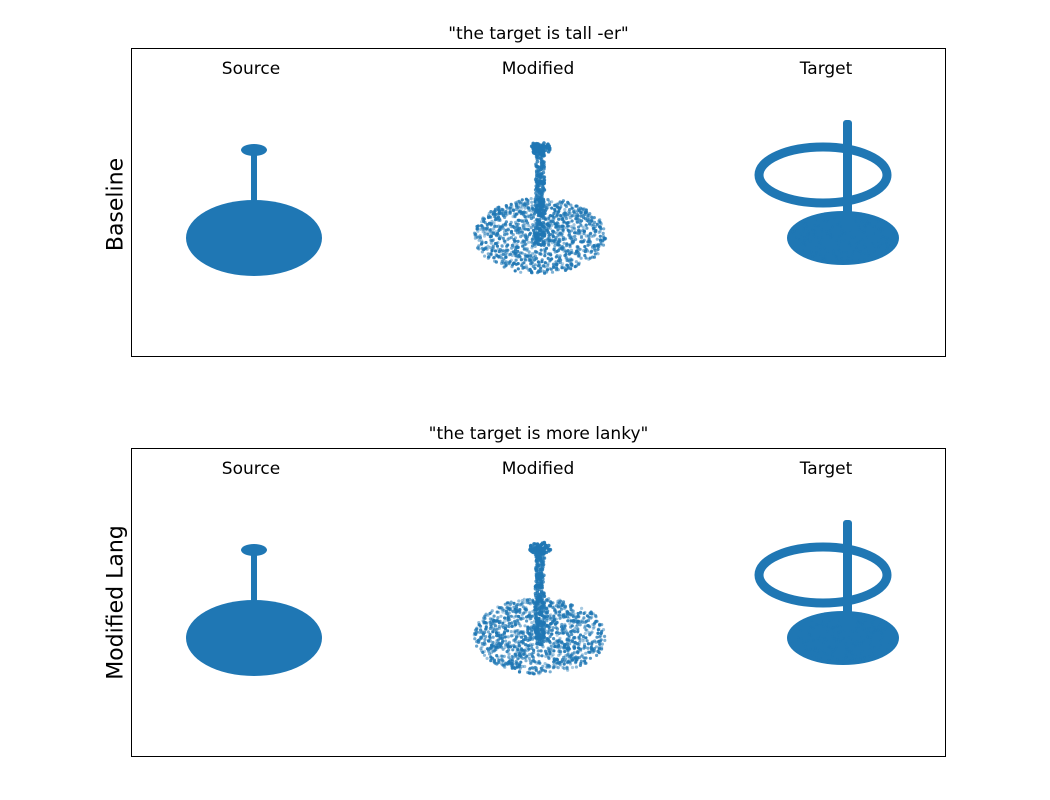 The image size is (1050, 800). I want to click on panel-1-col-source: Source, so click(251, 69).